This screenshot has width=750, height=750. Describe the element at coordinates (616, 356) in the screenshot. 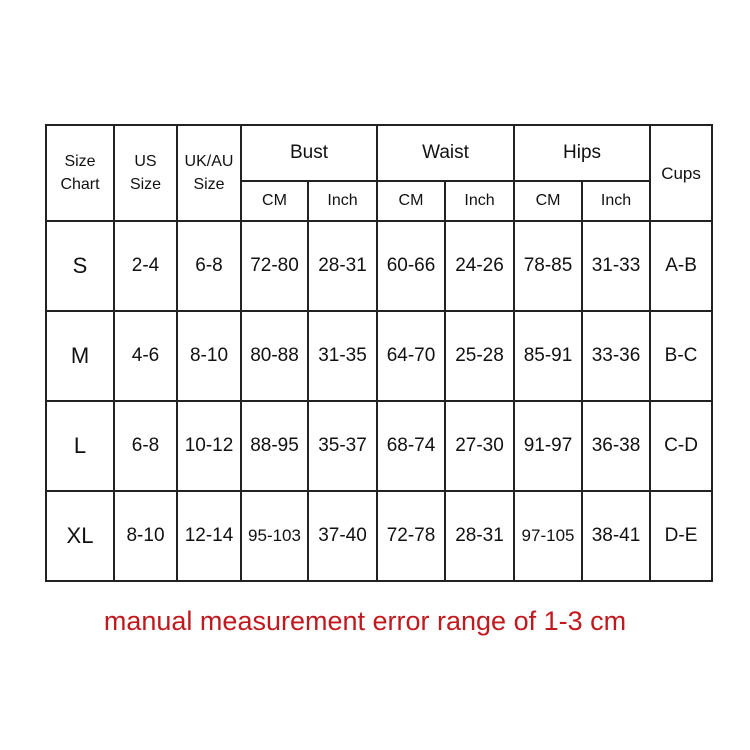

I see `table-cell: 33-36` at that location.